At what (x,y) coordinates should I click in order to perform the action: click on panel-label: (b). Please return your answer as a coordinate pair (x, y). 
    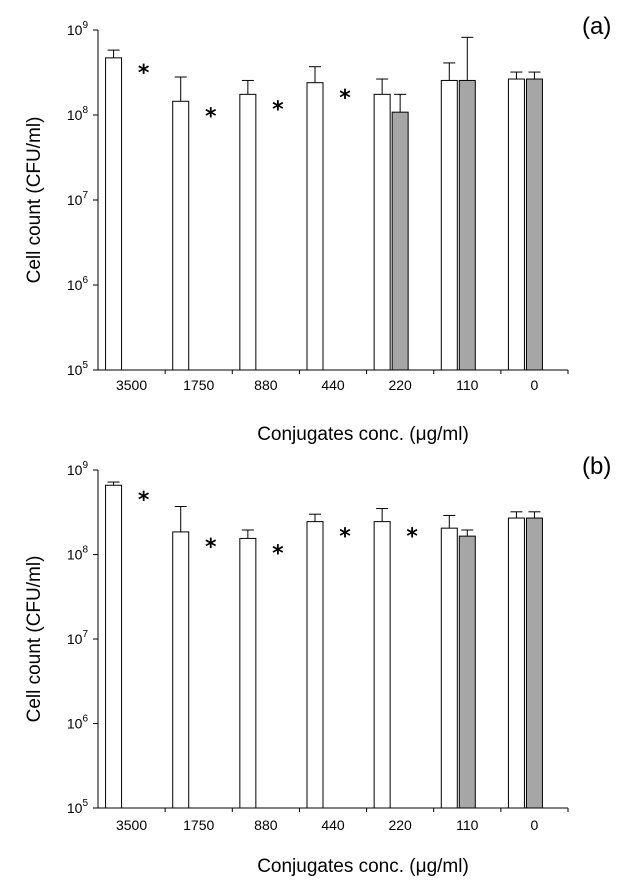
    Looking at the image, I should click on (596, 466).